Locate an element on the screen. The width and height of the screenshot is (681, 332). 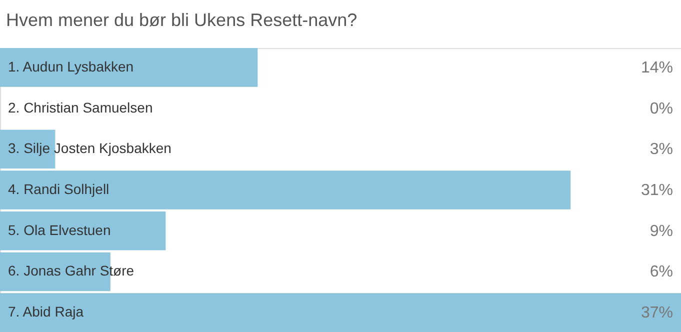
data-label: 14% is located at coordinates (656, 67).